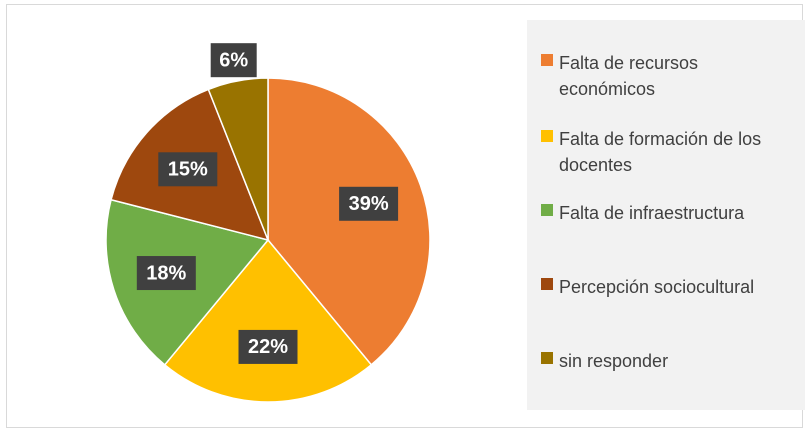 Image resolution: width=809 pixels, height=434 pixels. I want to click on data-label: 18%, so click(166, 273).